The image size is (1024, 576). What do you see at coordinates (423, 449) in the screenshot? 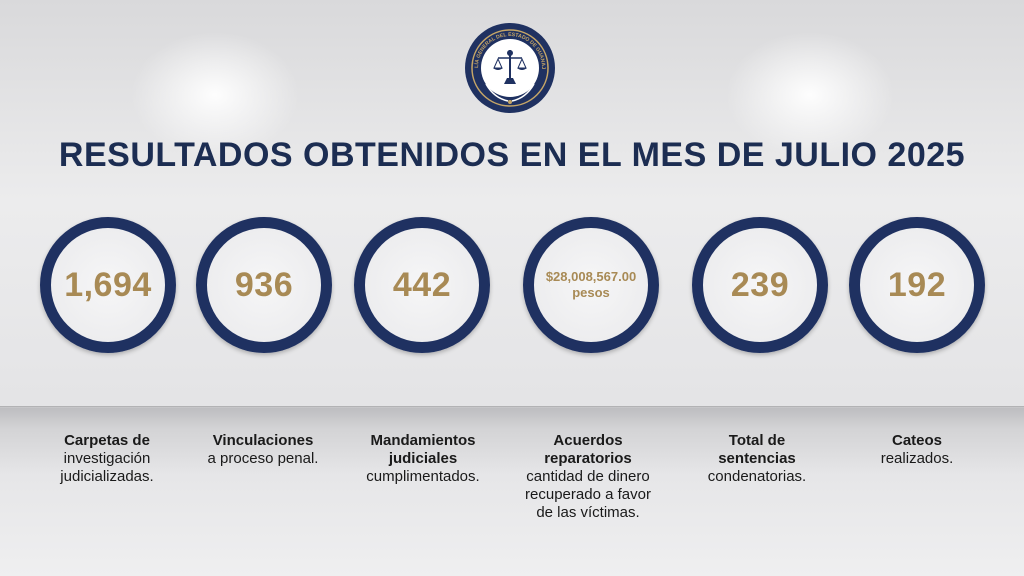
I see `stat-label-bold: Mandamientos judiciales` at bounding box center [423, 449].